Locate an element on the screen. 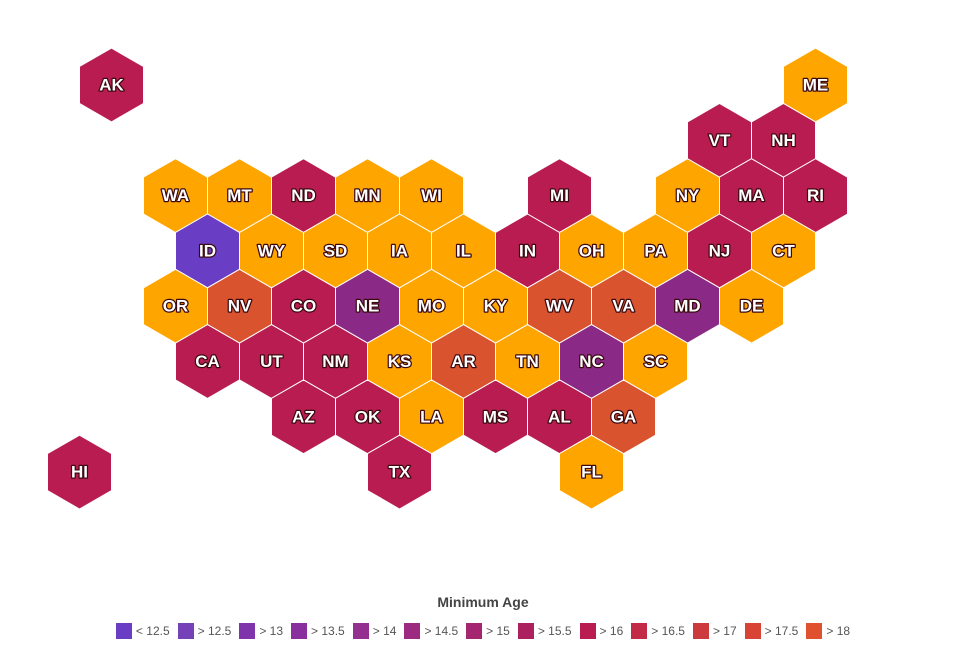 The height and width of the screenshot is (652, 980). state-label: MT is located at coordinates (239, 195).